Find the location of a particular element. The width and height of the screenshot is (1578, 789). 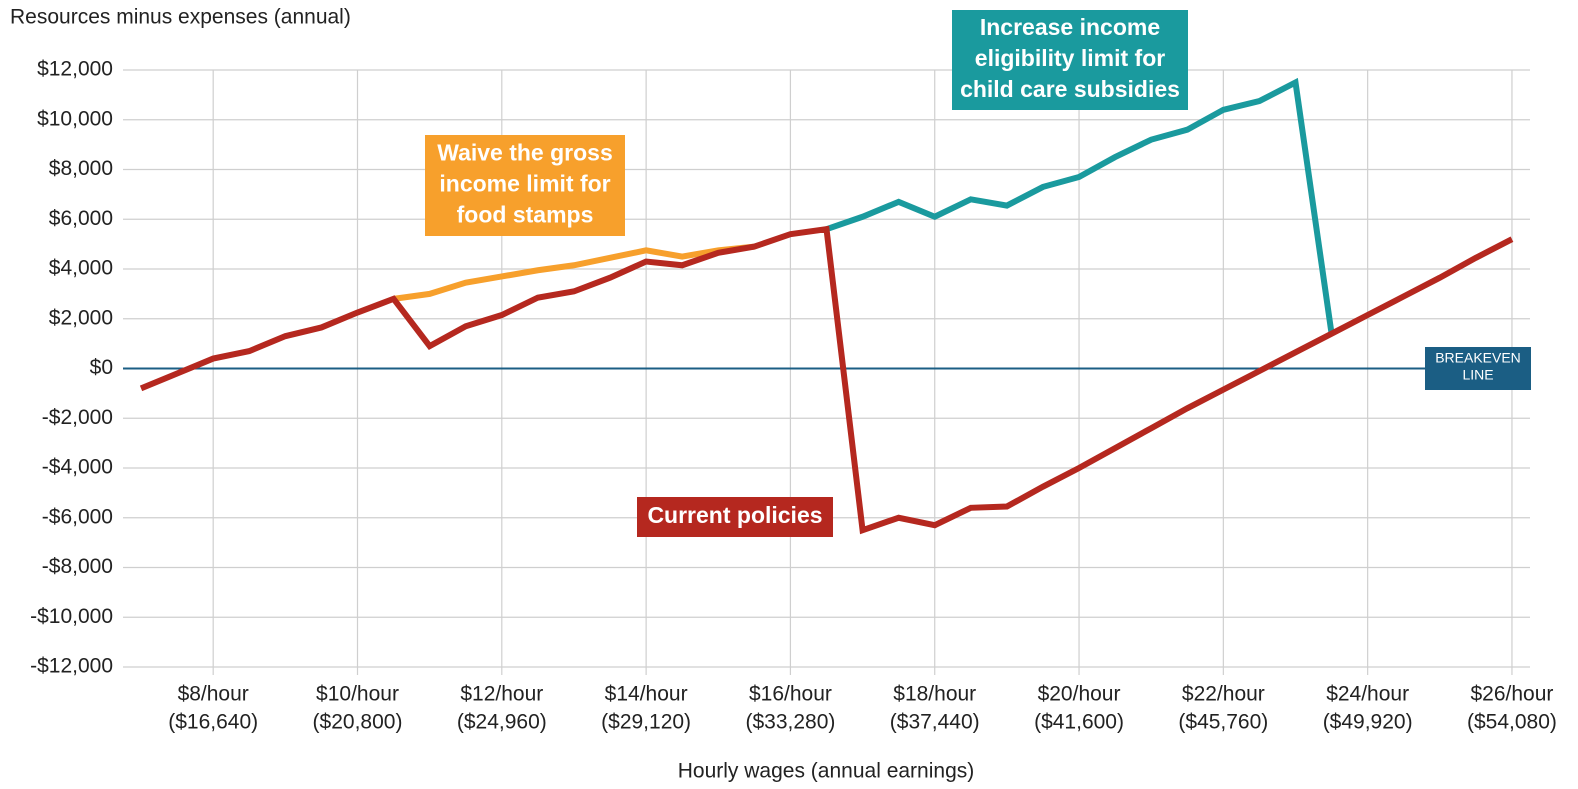

x-tick-label: $14/hour is located at coordinates (646, 694).